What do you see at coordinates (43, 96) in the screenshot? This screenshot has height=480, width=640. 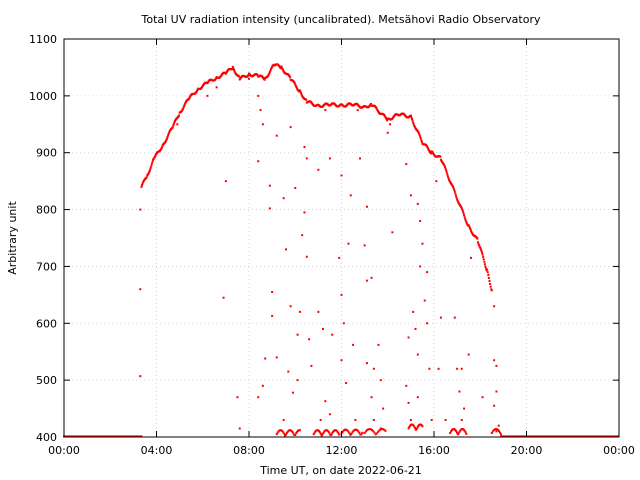 I see `y-tick-label: 1000` at bounding box center [43, 96].